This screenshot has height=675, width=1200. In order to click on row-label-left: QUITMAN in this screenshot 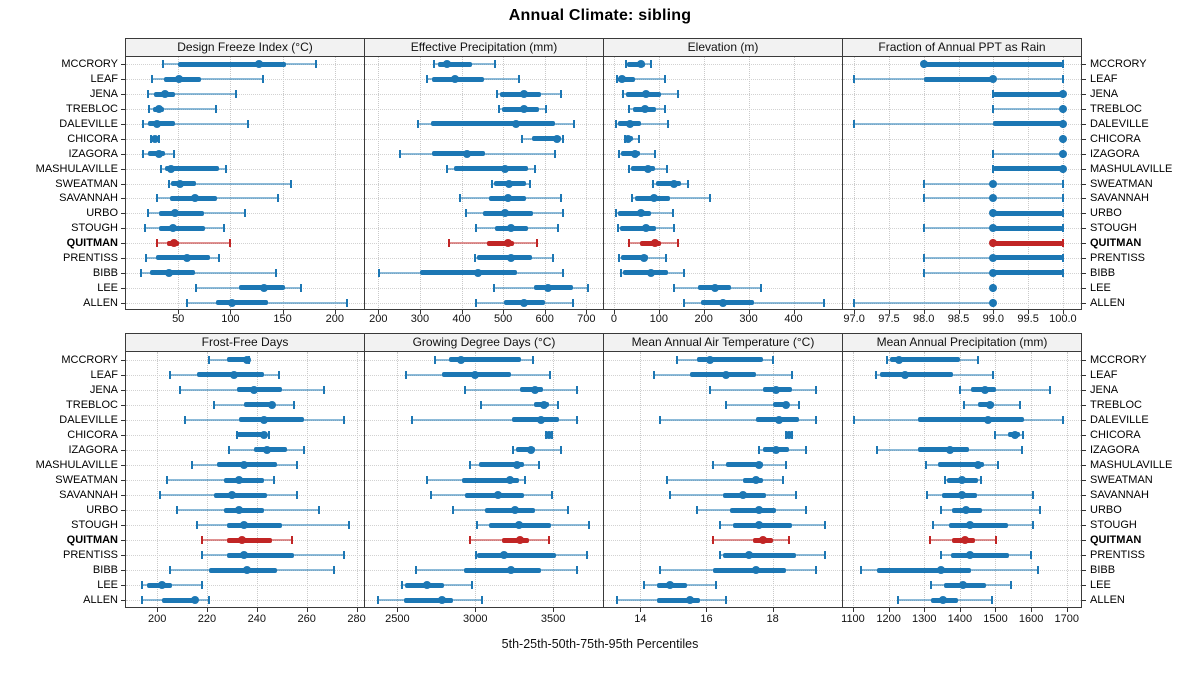, I will do `click(92, 243)`.